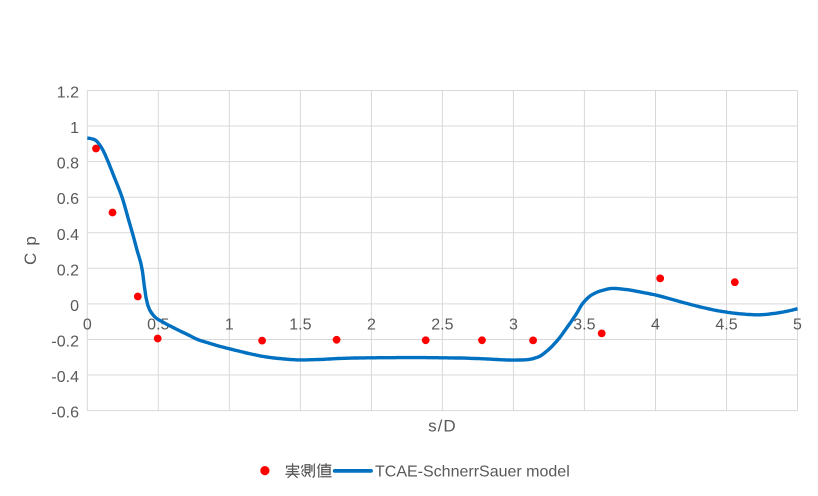 Image resolution: width=818 pixels, height=496 pixels. Describe the element at coordinates (68, 164) in the screenshot. I see `svg-text: 0.8` at that location.